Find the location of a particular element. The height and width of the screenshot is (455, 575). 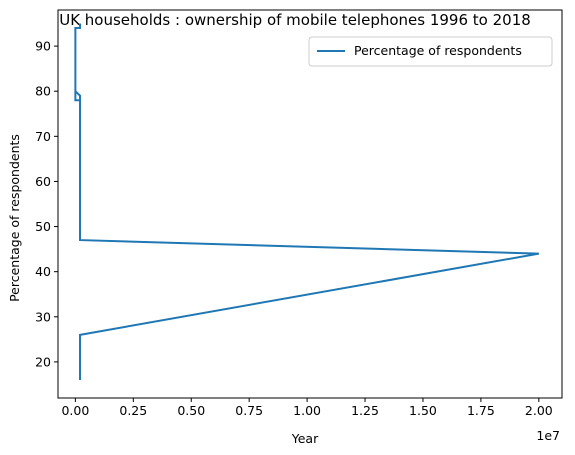

x-tick-label: 1.75 is located at coordinates (481, 410).